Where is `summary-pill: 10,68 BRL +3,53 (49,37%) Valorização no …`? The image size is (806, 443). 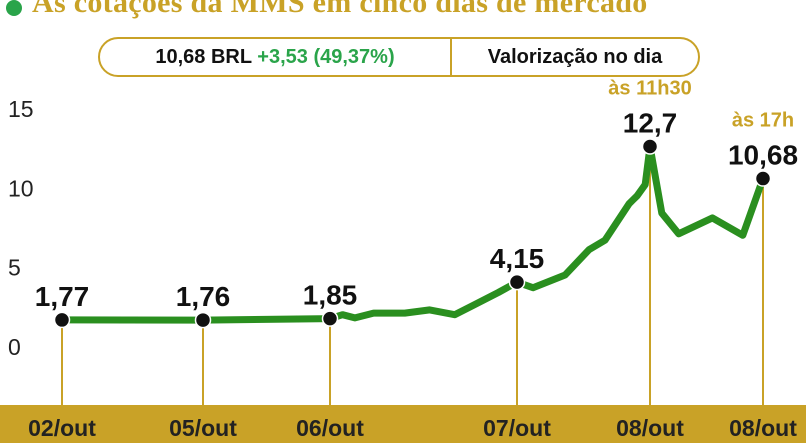
summary-pill: 10,68 BRL +3,53 (49,37%) Valorização no … is located at coordinates (399, 57).